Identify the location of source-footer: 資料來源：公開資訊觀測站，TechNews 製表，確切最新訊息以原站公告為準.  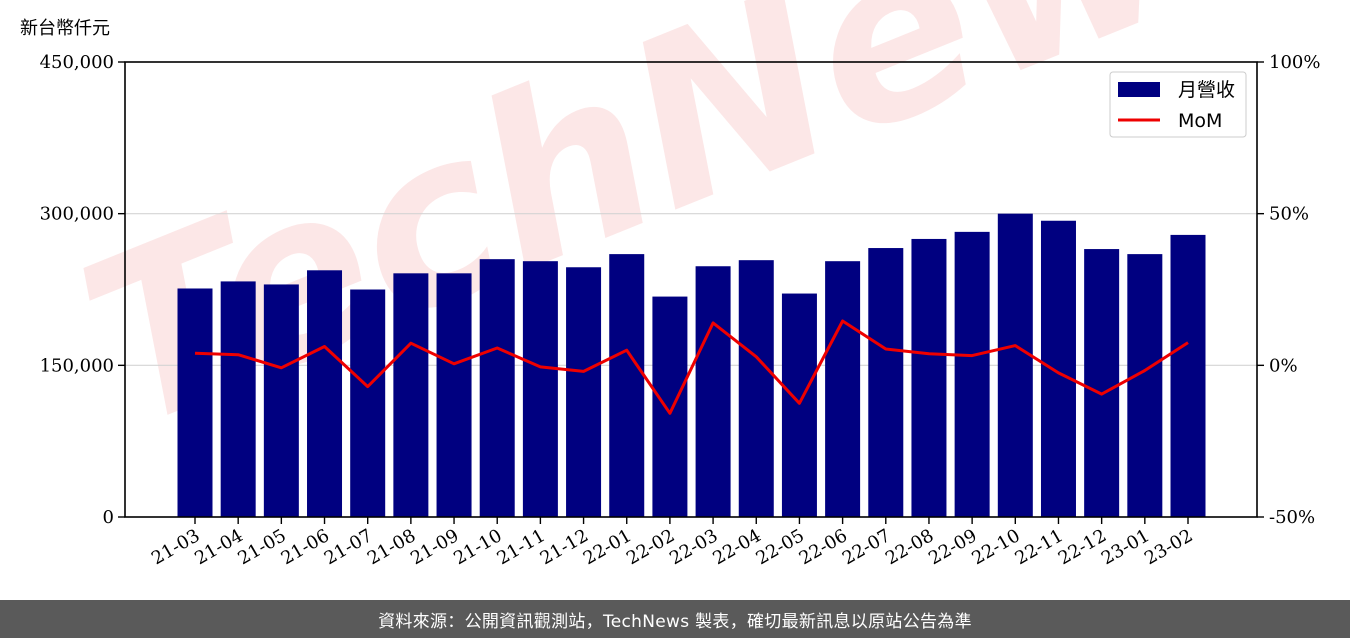
(675, 619).